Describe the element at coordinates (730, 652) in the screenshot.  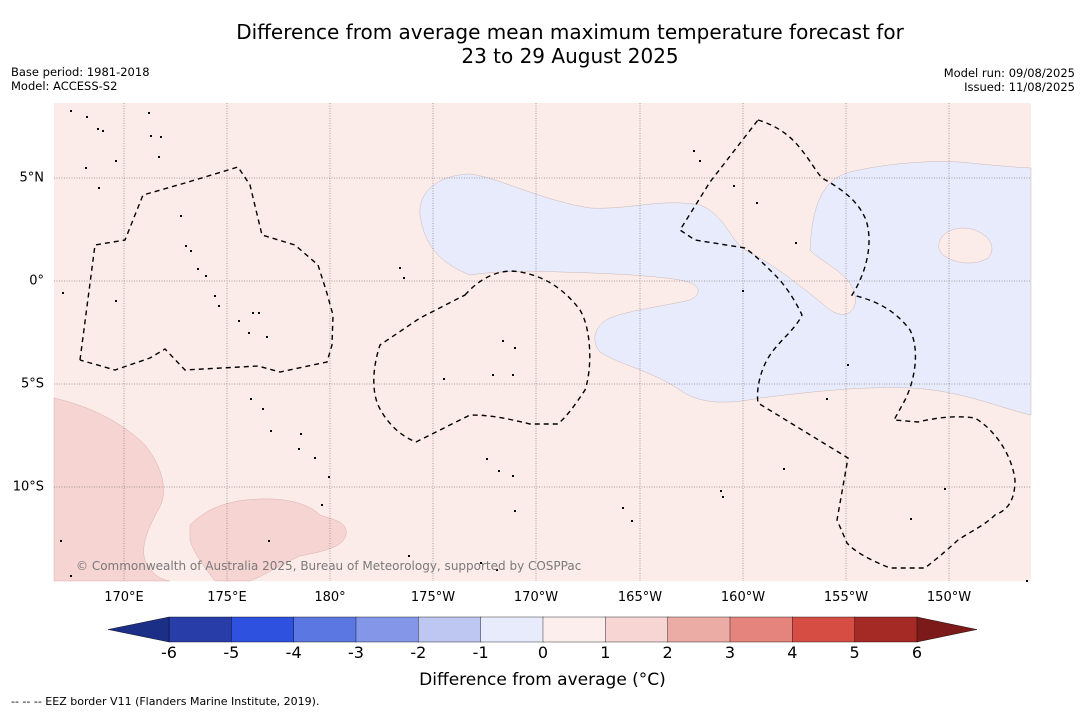
I see `colorbar-tick-label: 3` at that location.